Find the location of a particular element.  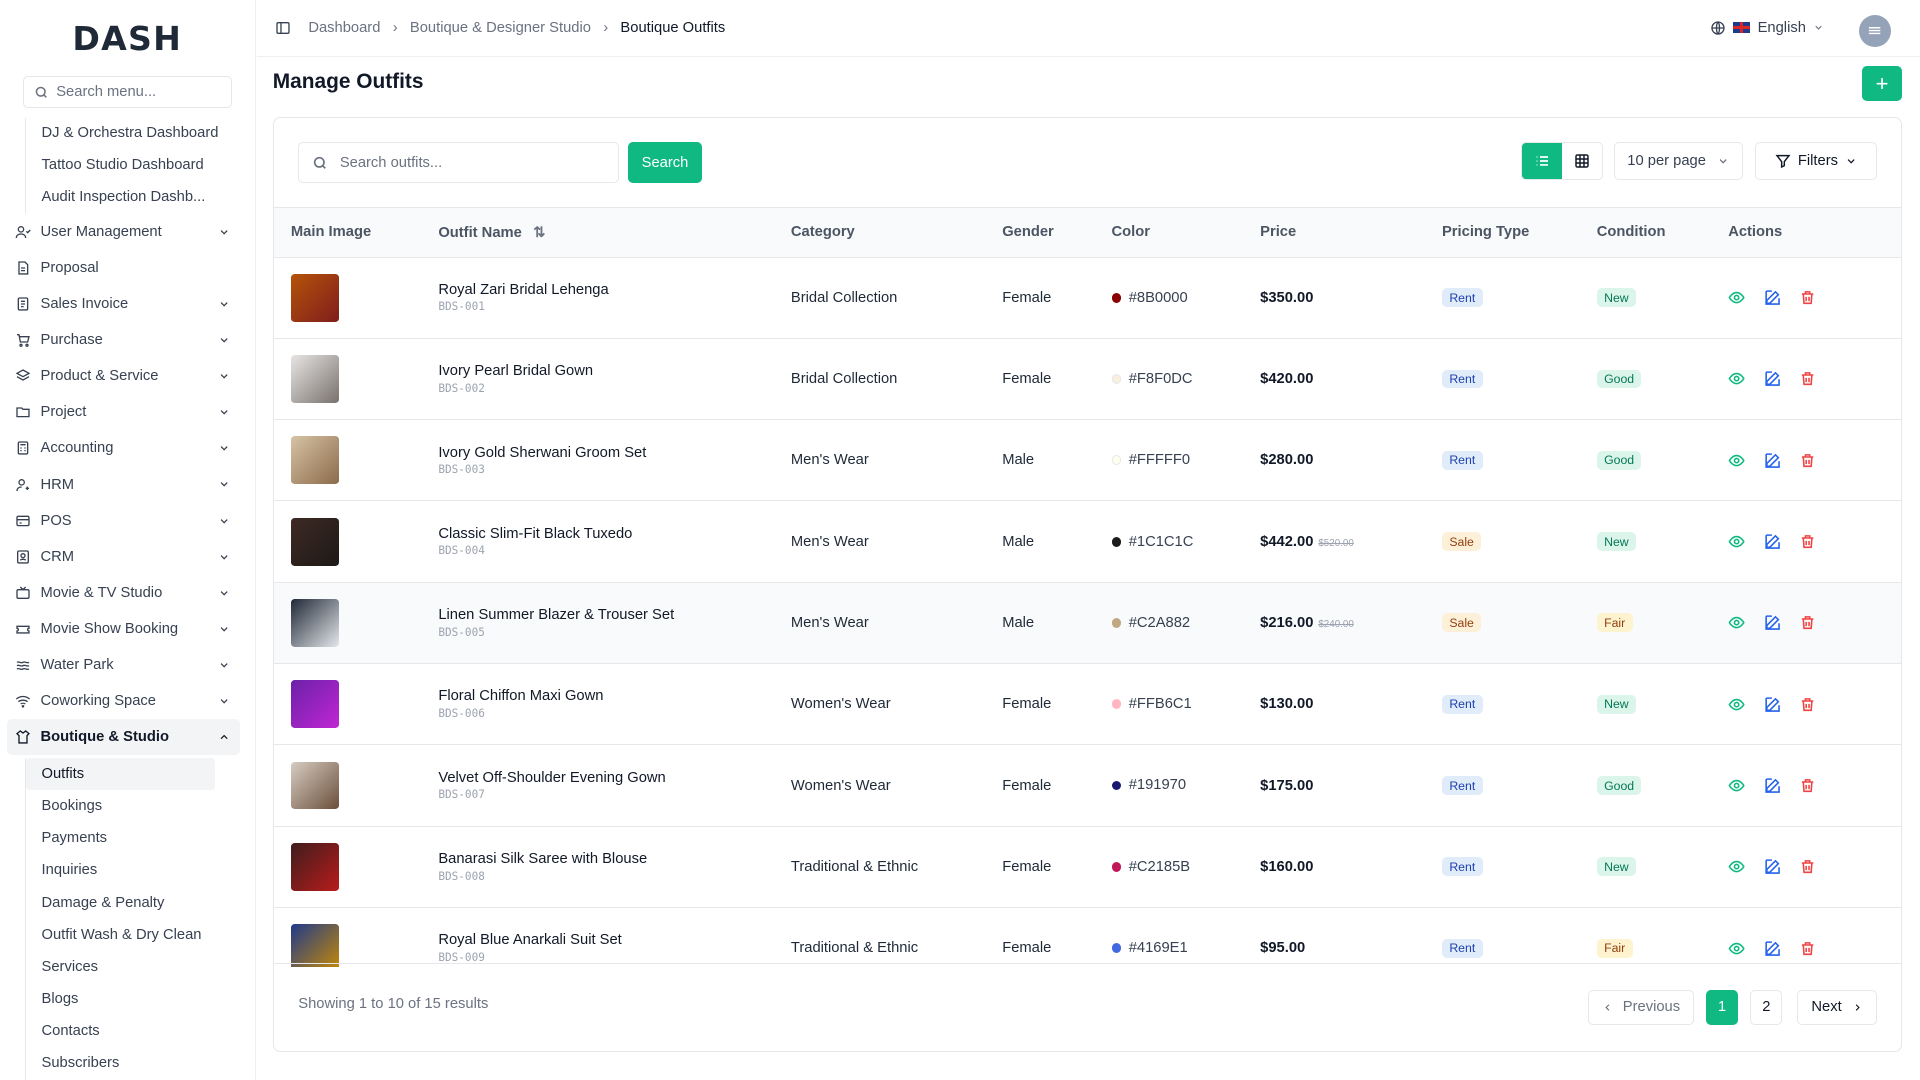

sidebar-item-product-service: Product & Service is located at coordinates (127, 376).